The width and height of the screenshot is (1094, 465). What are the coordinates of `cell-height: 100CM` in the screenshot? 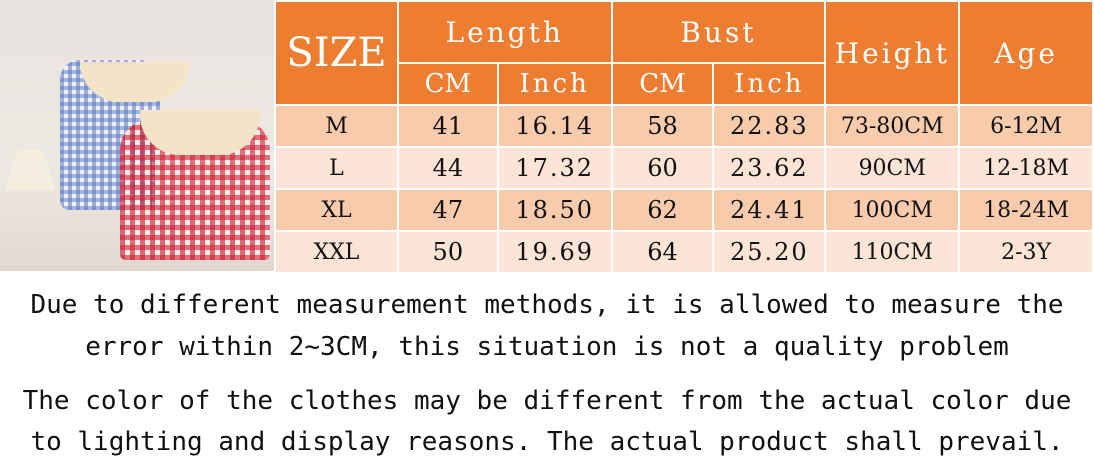 It's located at (892, 210).